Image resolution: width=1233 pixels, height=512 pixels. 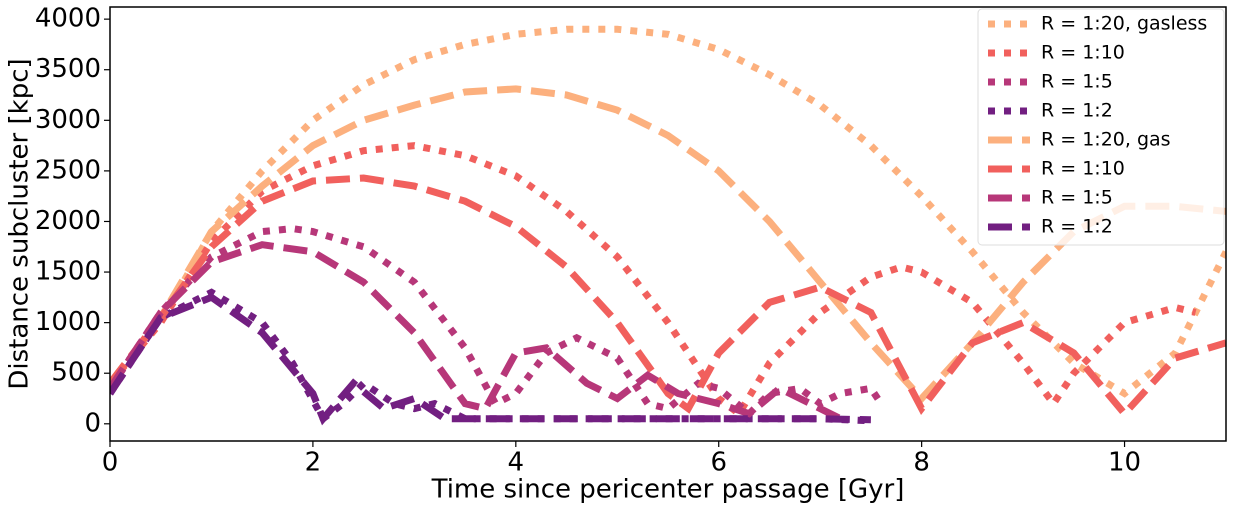 I want to click on x-tick-label: 4, so click(x=516, y=463).